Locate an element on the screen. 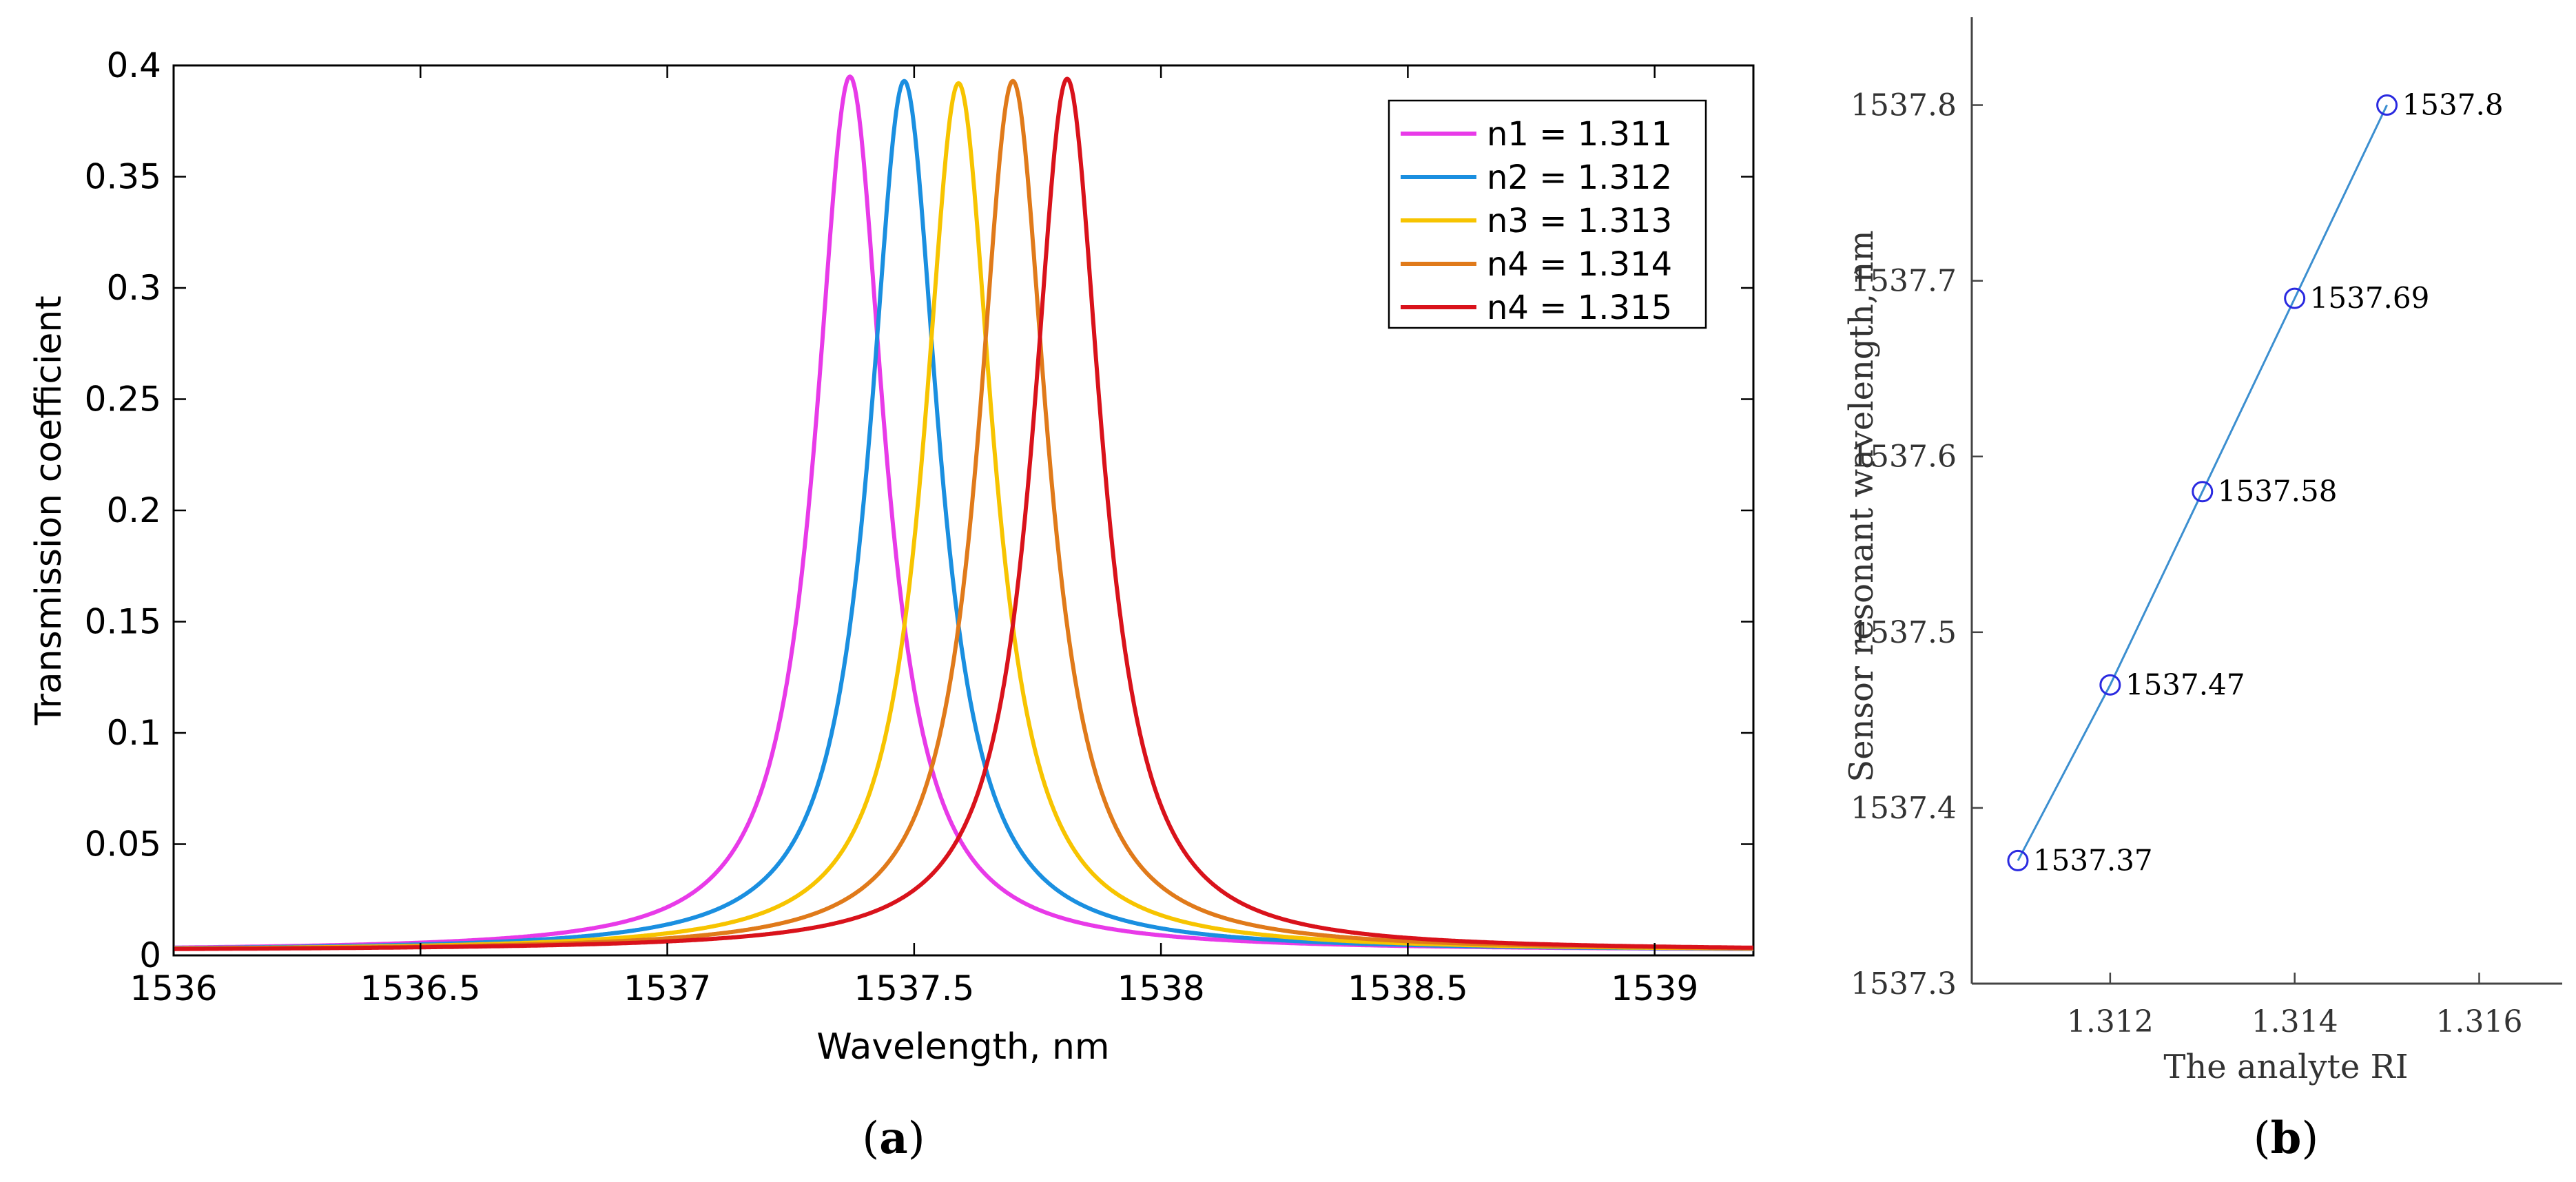  panel-a-x-tick-label: 1538 is located at coordinates (1161, 988).